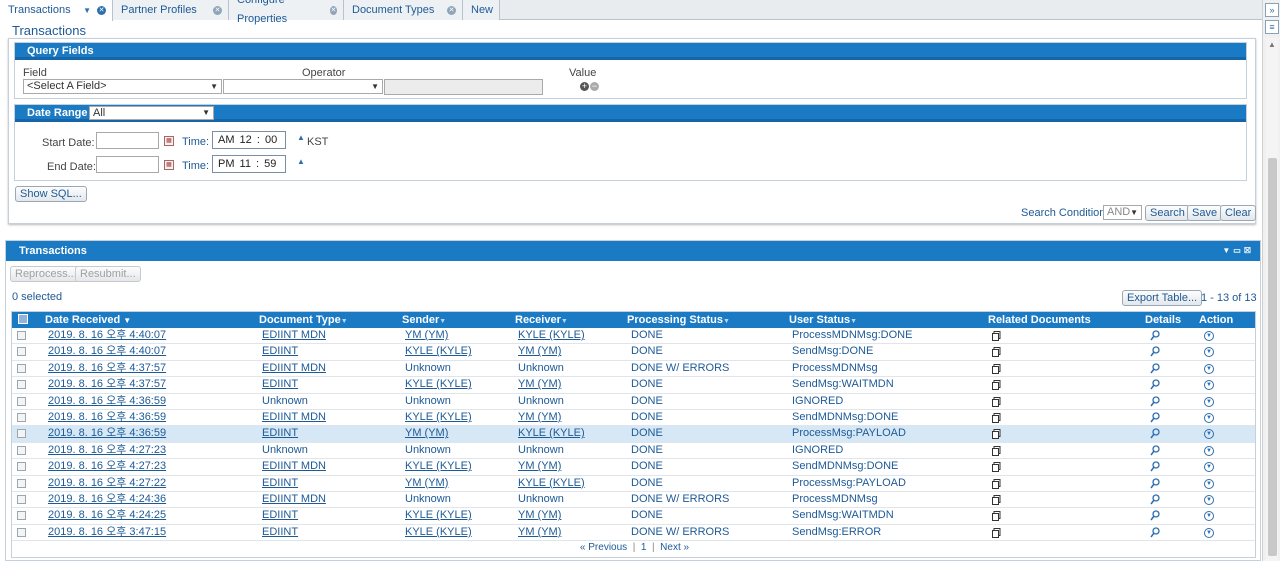 Image resolution: width=1280 pixels, height=561 pixels. I want to click on tab-new: New, so click(482, 10).